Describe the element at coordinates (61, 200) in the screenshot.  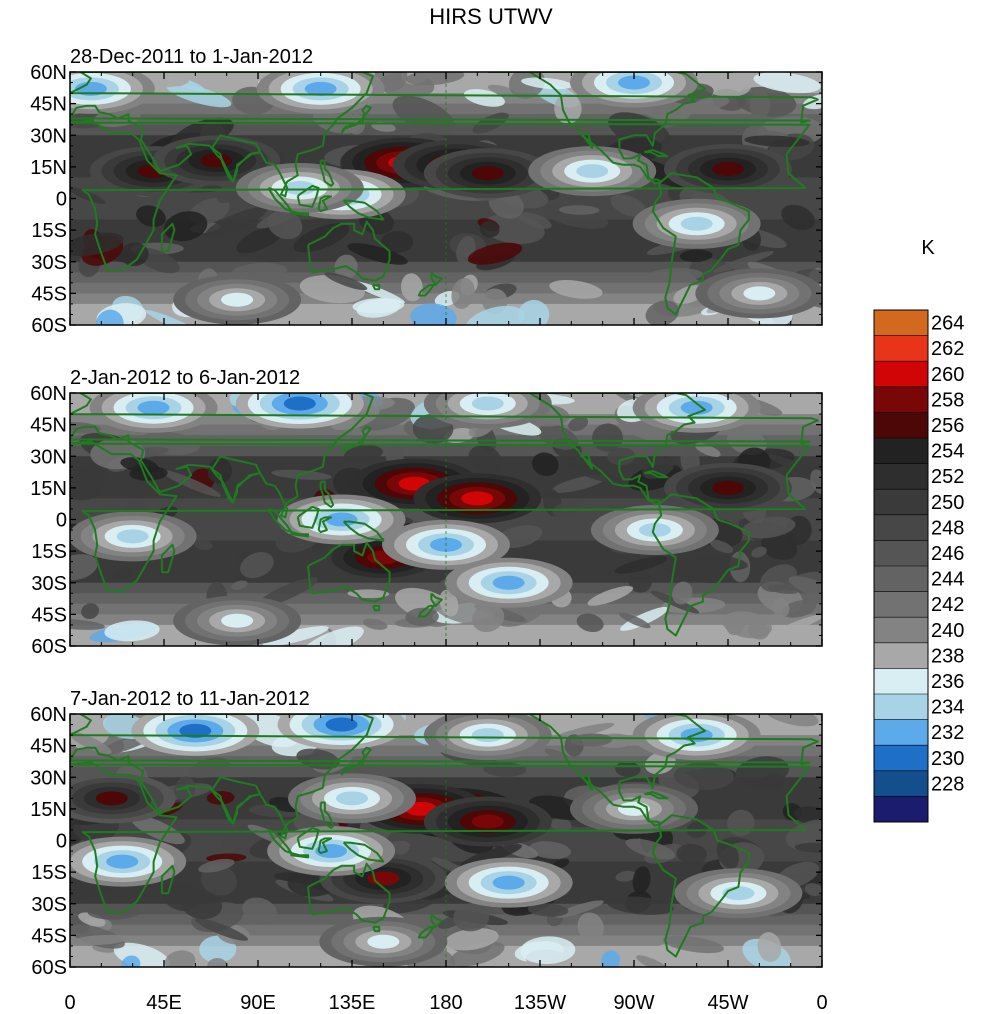
I see `y-tick-label: 0` at that location.